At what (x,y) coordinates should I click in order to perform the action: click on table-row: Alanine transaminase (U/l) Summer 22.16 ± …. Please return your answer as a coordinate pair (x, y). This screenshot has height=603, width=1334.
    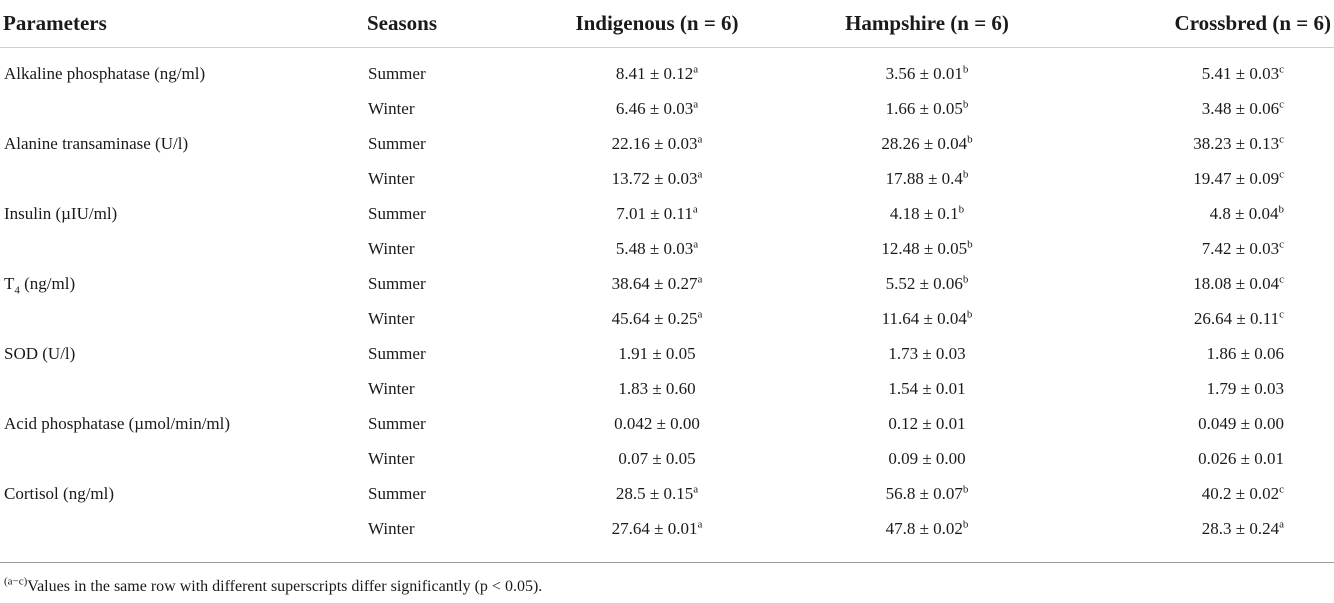
    Looking at the image, I should click on (667, 143).